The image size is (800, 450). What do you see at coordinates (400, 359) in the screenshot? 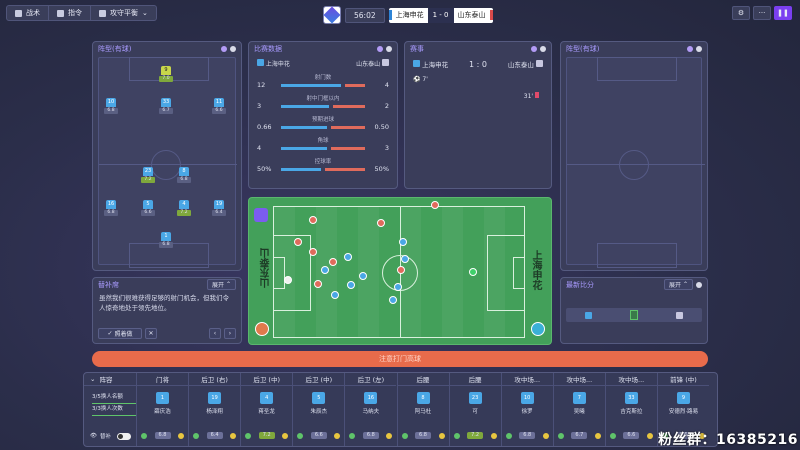
I see `shout-button: 注意打门高球` at bounding box center [400, 359].